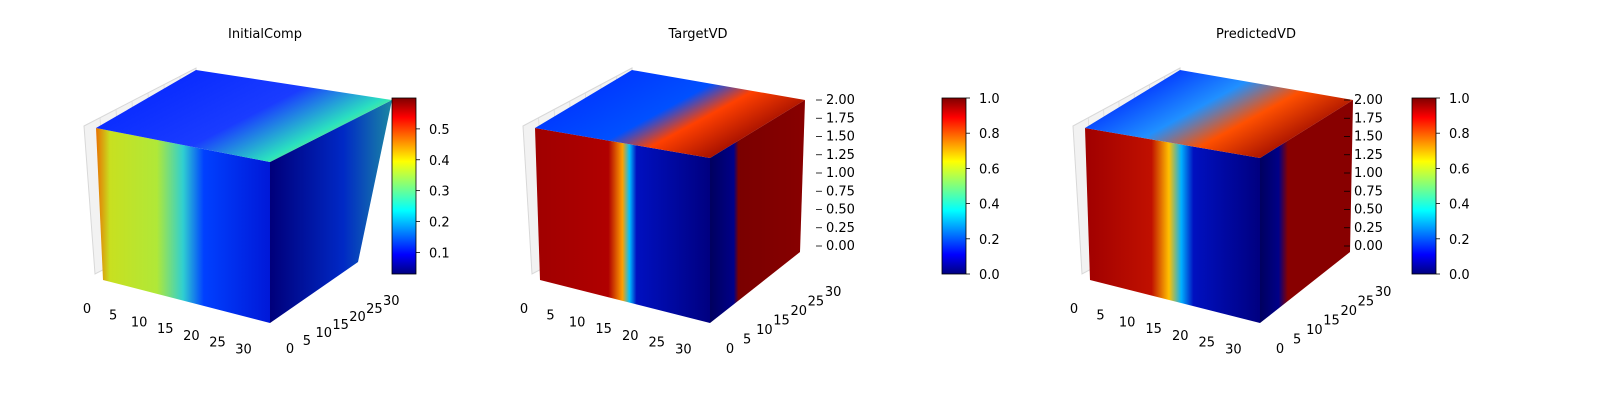 Image resolution: width=1600 pixels, height=400 pixels. Describe the element at coordinates (439, 192) in the screenshot. I see `colorbar-tick-label: 0.3` at that location.